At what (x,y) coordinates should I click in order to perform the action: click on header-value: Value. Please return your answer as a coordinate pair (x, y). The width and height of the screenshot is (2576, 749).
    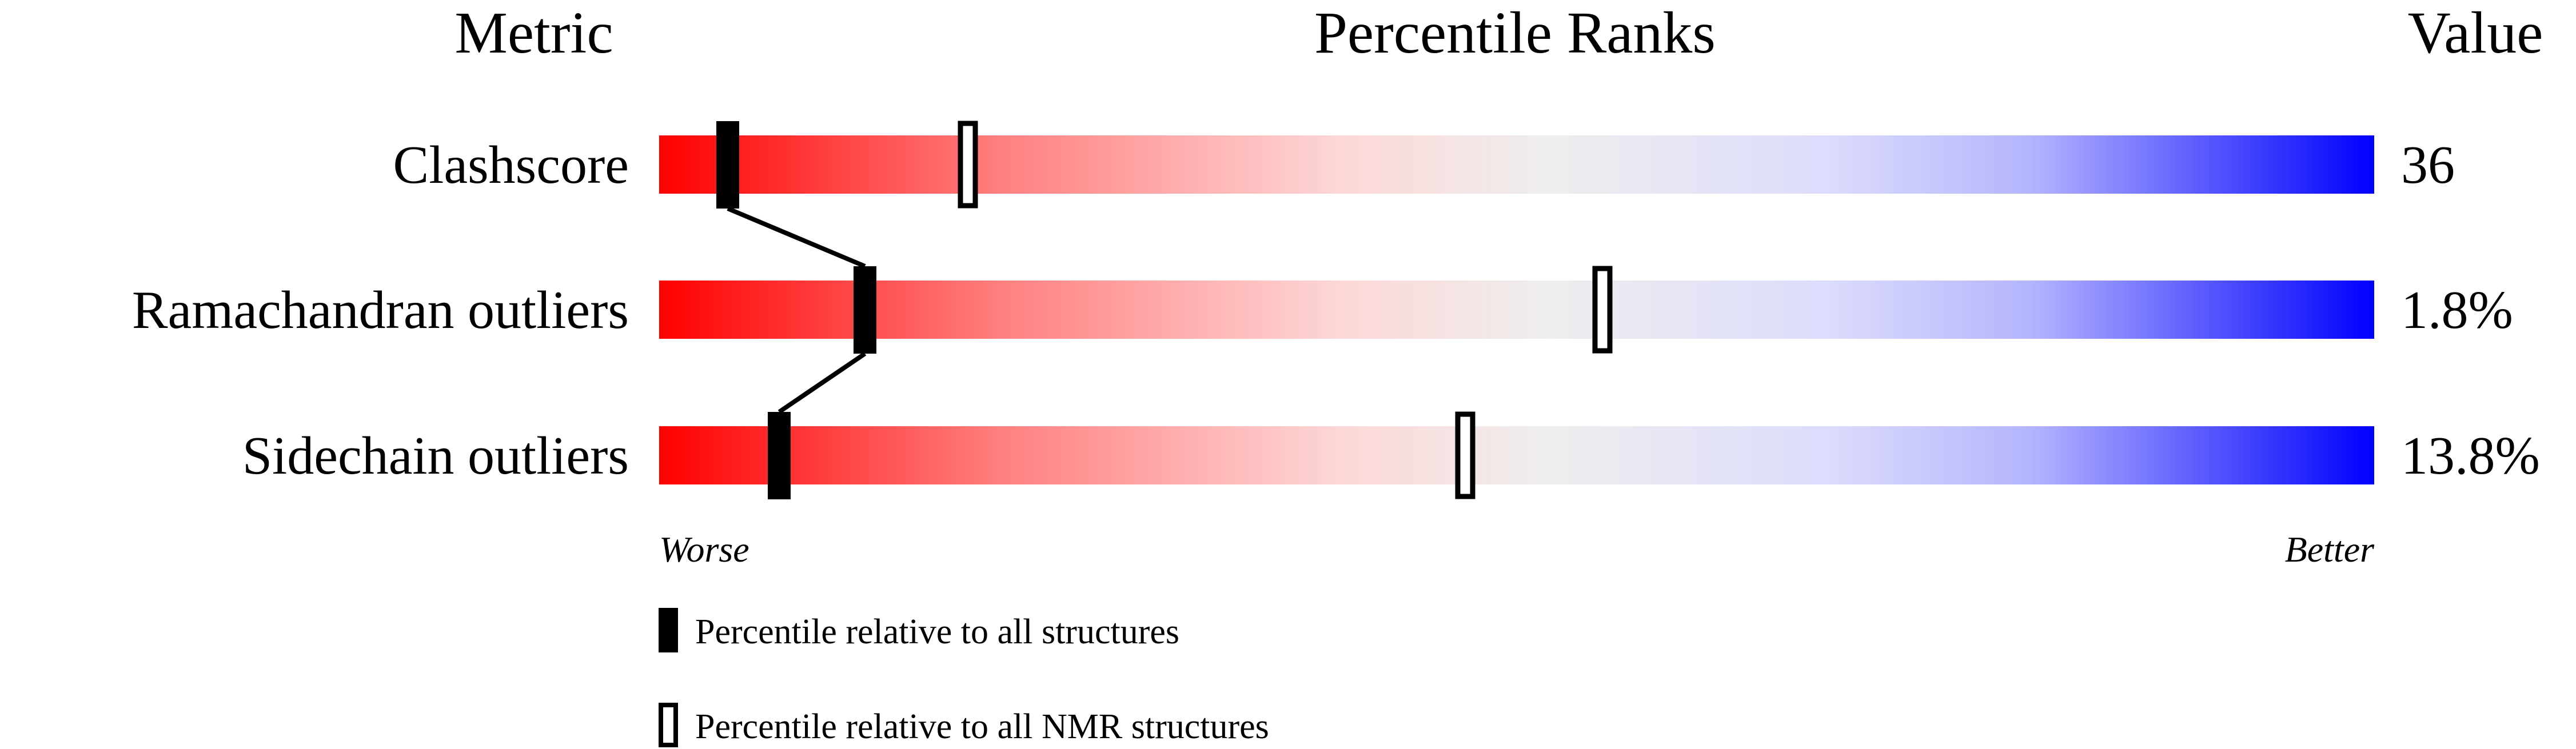
    Looking at the image, I should click on (2475, 33).